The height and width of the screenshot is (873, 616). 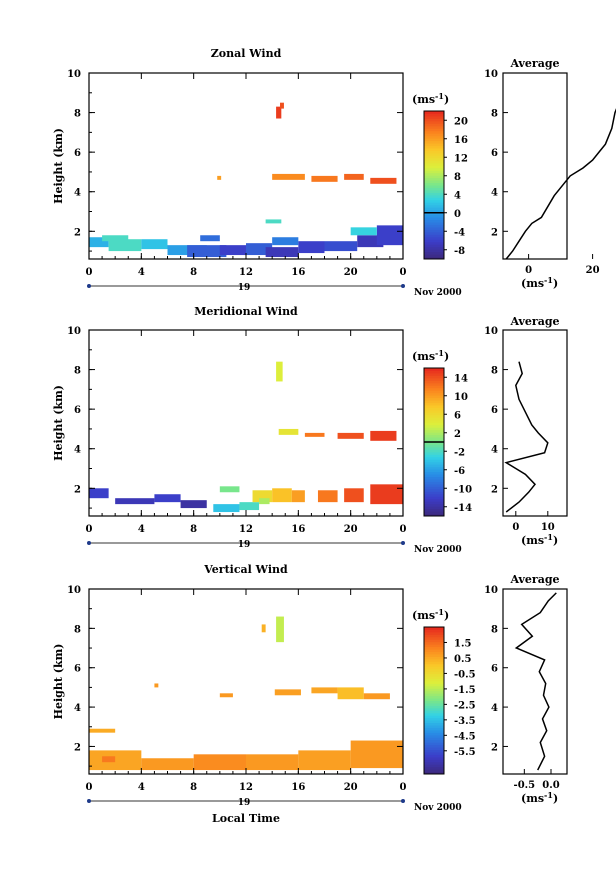 What do you see at coordinates (494, 489) in the screenshot?
I see `avg-y-tick-label: 2` at bounding box center [494, 489].